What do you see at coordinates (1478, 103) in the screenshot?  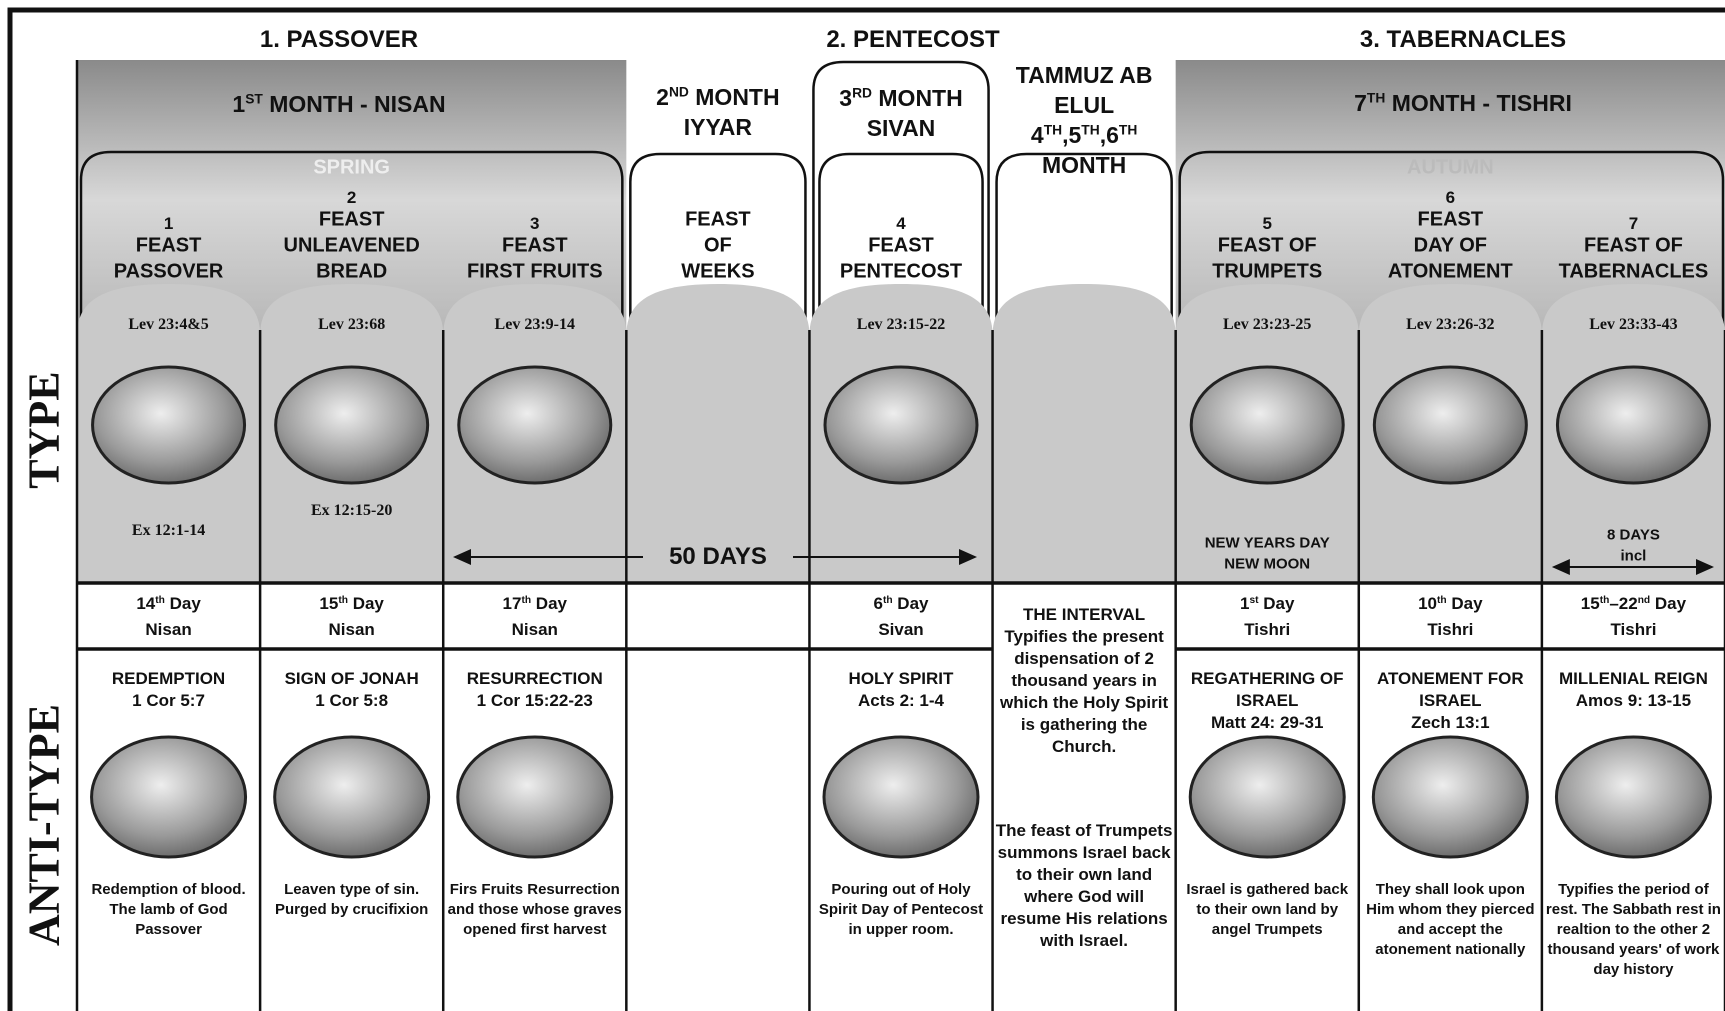 I see `text-segment: MONTH - TISHRI` at bounding box center [1478, 103].